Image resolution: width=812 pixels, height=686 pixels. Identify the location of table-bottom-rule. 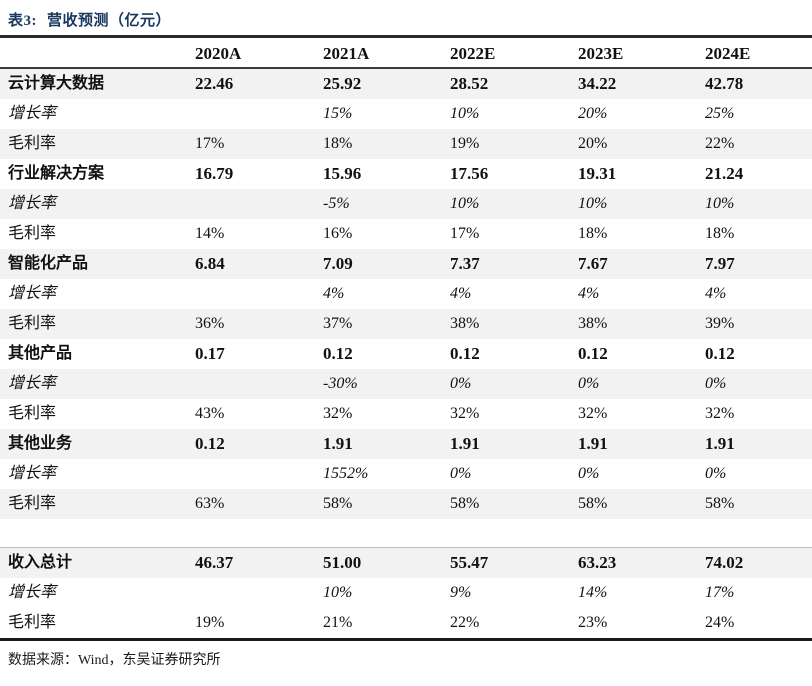
(406, 639).